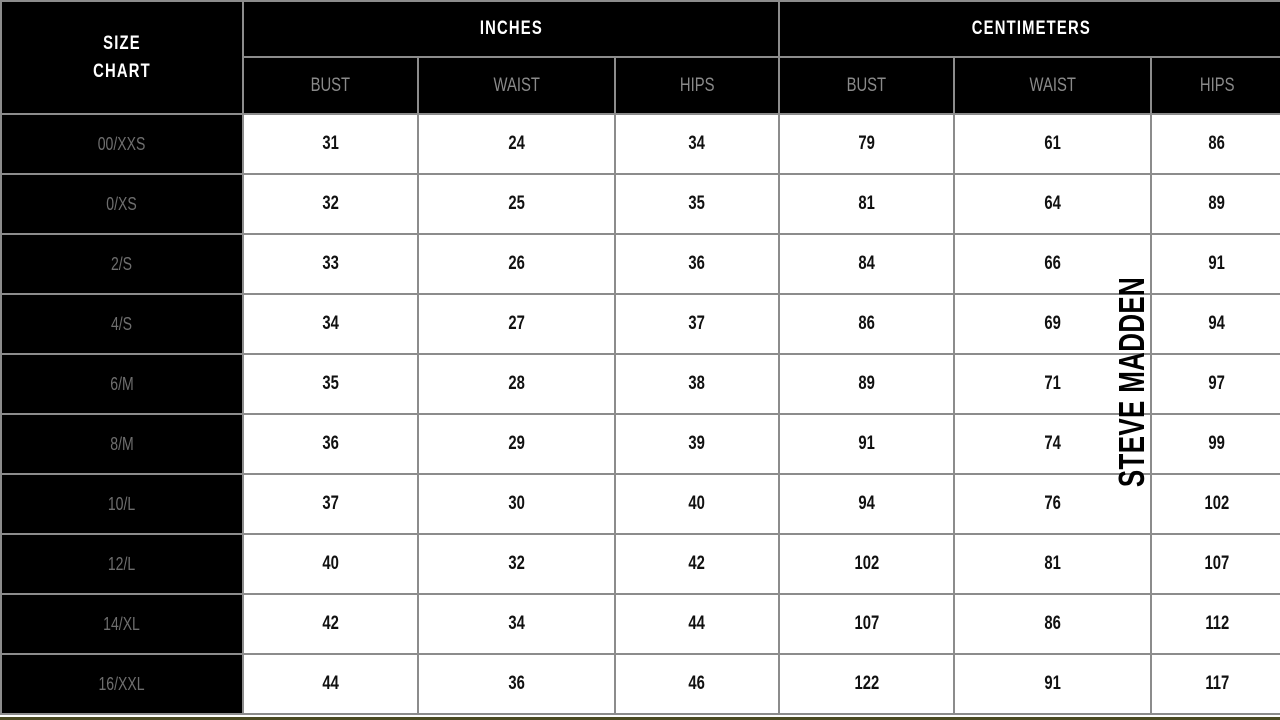 Image resolution: width=1280 pixels, height=720 pixels. I want to click on table-row: 4/S 34 27 37 86 69 94, so click(640, 324).